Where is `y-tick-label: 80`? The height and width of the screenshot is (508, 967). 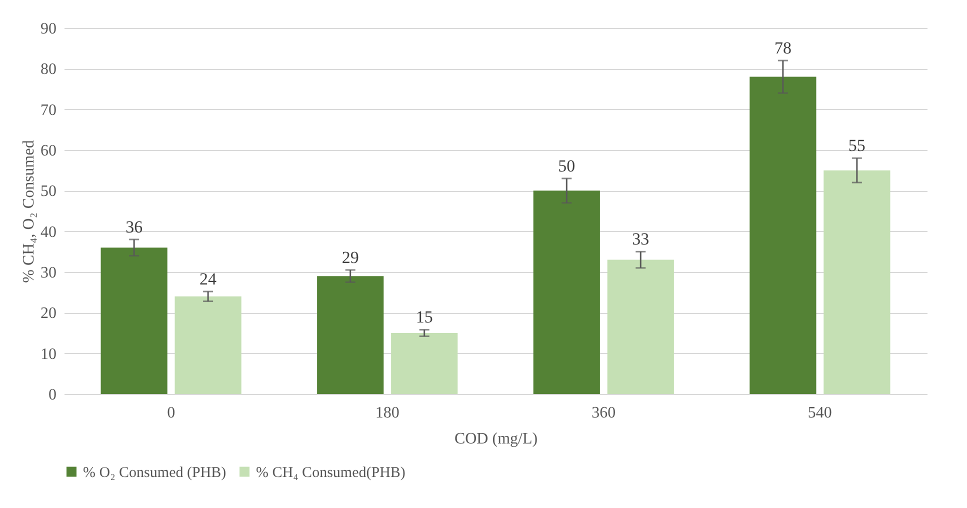 y-tick-label: 80 is located at coordinates (48, 69).